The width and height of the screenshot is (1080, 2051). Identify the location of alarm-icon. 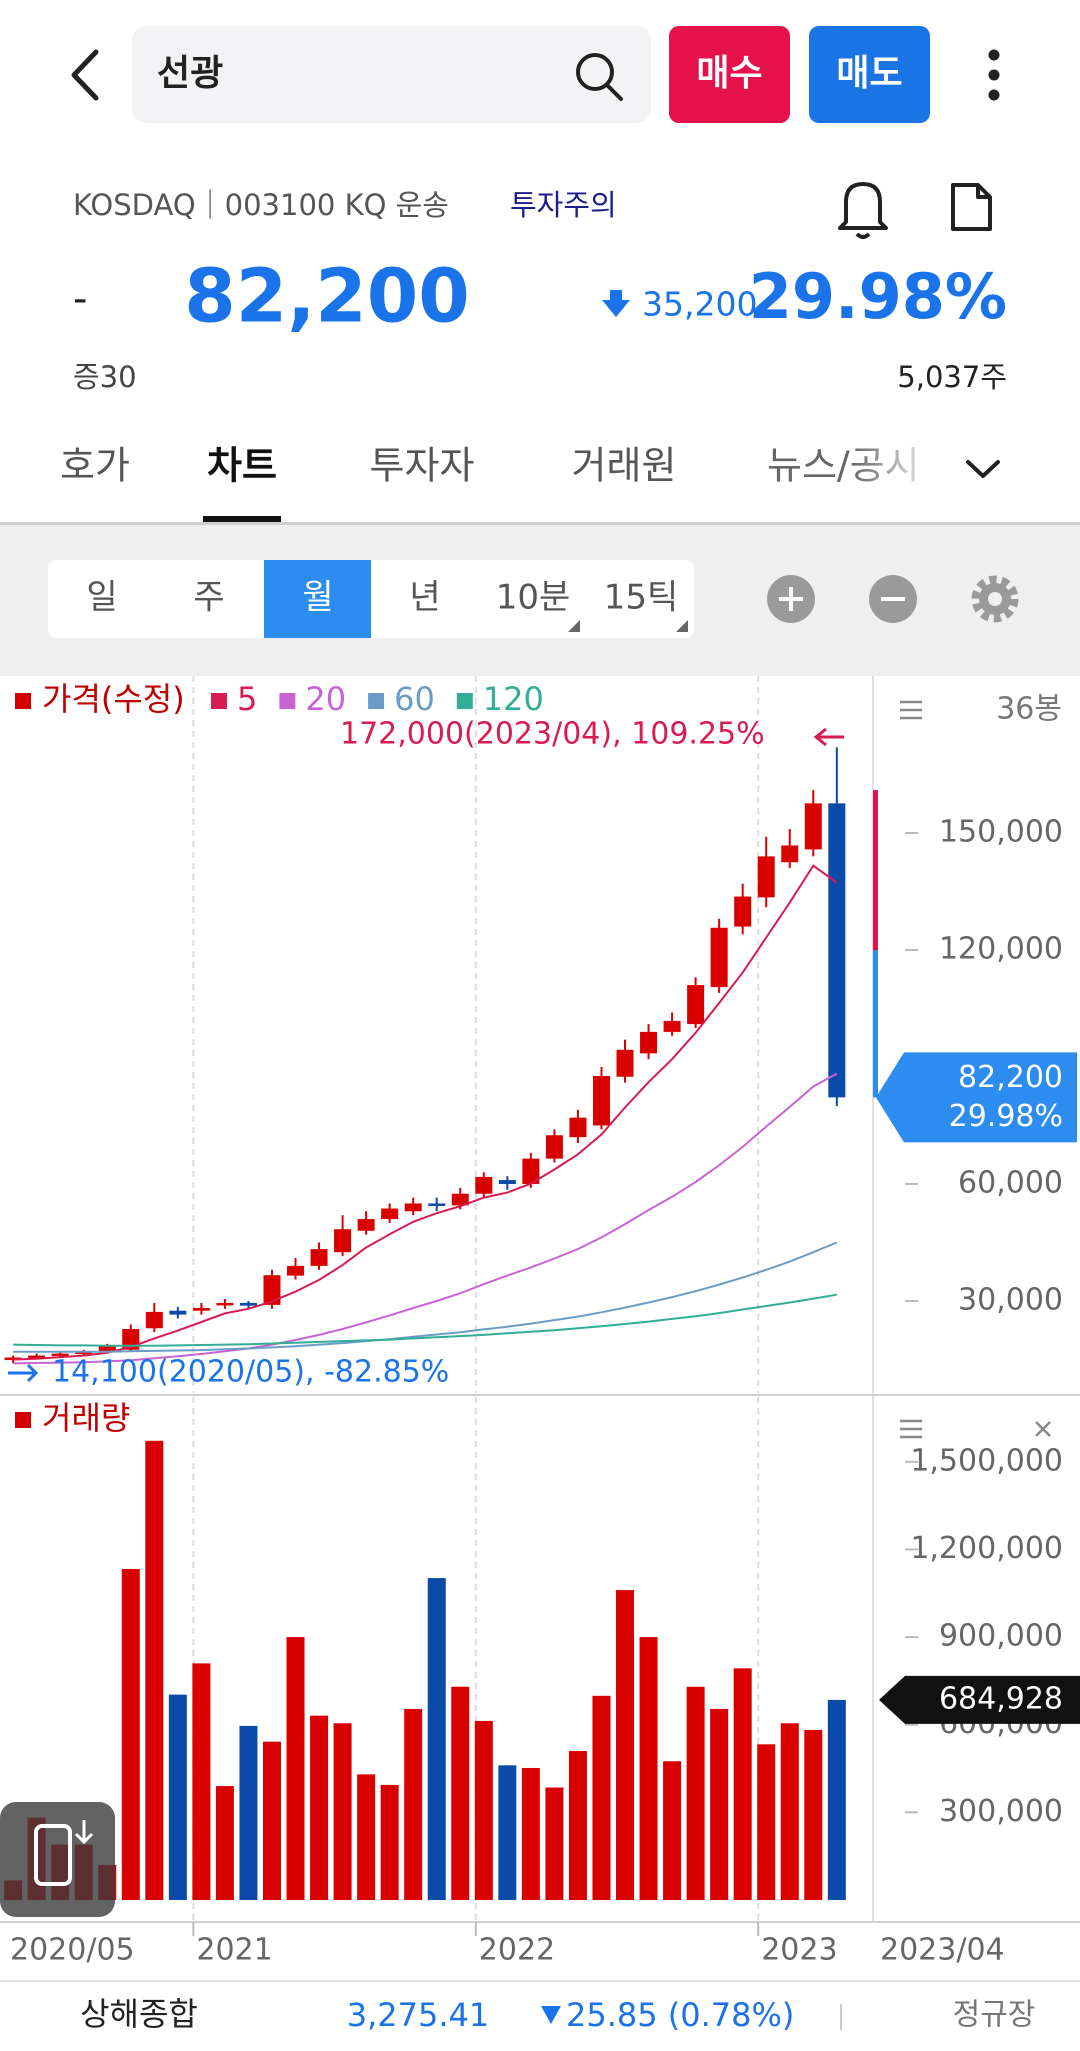
(863, 210).